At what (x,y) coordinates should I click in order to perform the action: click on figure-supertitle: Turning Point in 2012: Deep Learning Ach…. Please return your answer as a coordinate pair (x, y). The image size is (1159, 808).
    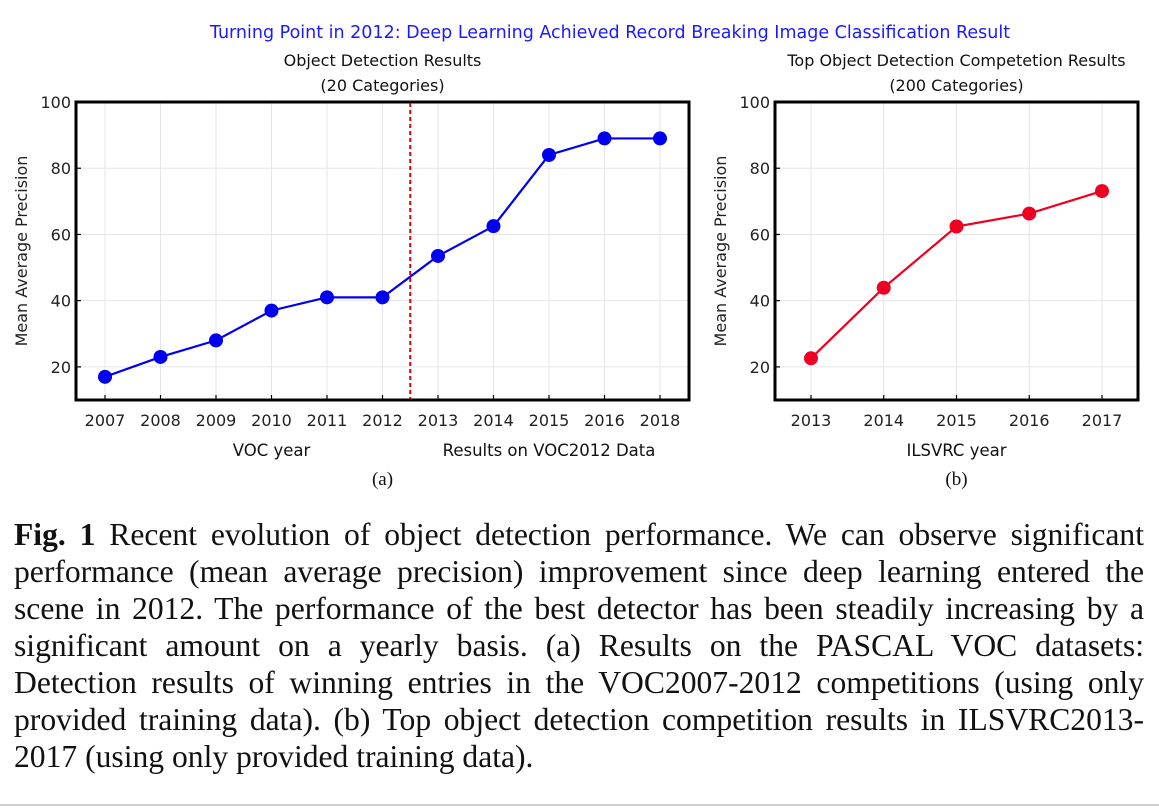
    Looking at the image, I should click on (609, 33).